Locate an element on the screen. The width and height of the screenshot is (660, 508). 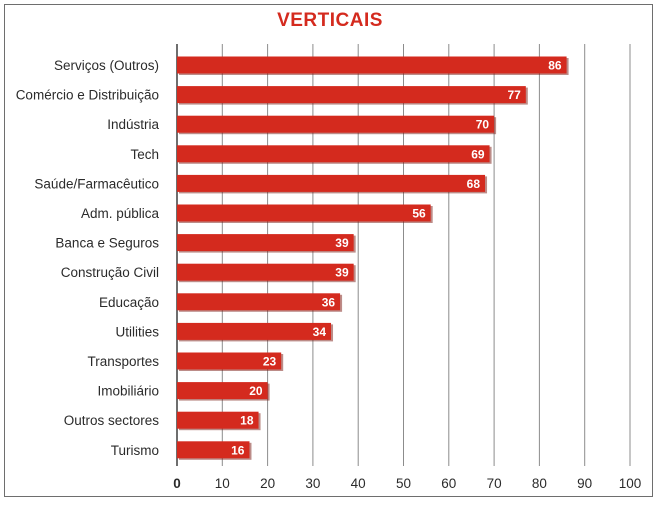
x-tick-label: 80 is located at coordinates (539, 483).